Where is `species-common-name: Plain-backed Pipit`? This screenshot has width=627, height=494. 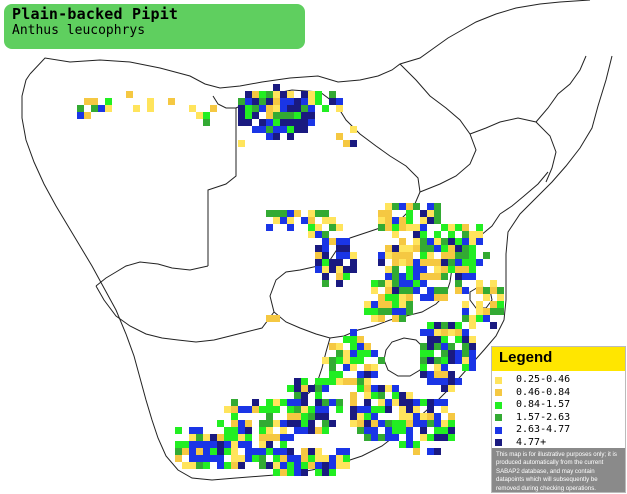 species-common-name: Plain-backed Pipit is located at coordinates (95, 14).